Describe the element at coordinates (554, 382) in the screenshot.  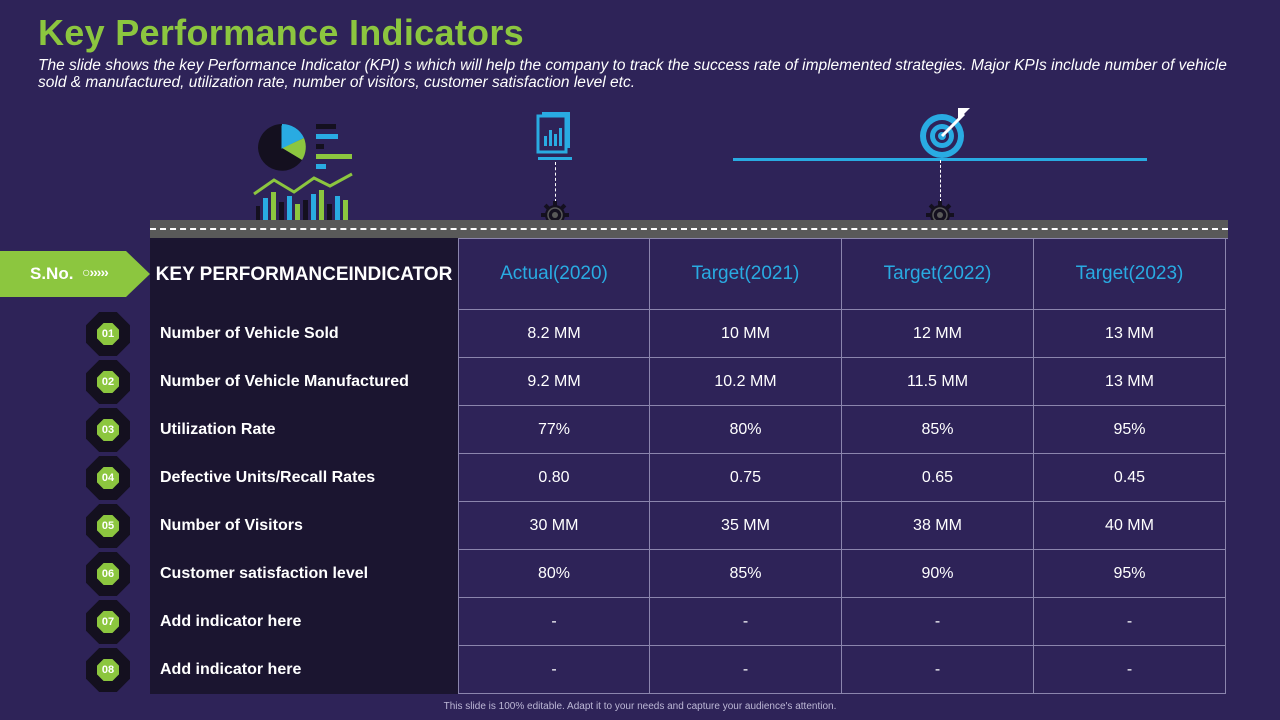
I see `table-cell: 9.2 MM` at that location.